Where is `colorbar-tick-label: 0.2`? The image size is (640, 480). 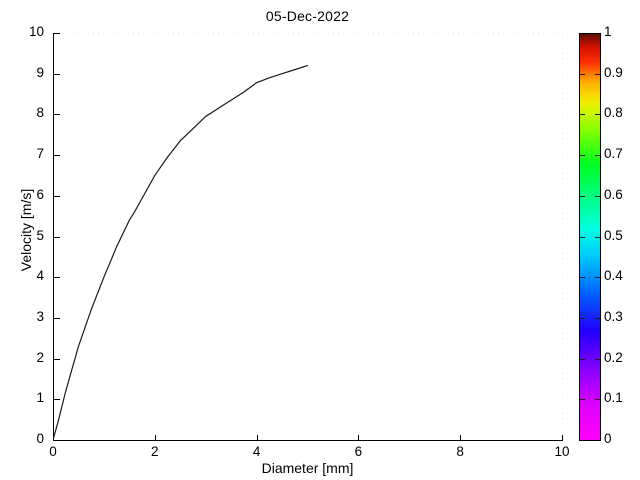 colorbar-tick-label: 0.2 is located at coordinates (613, 357).